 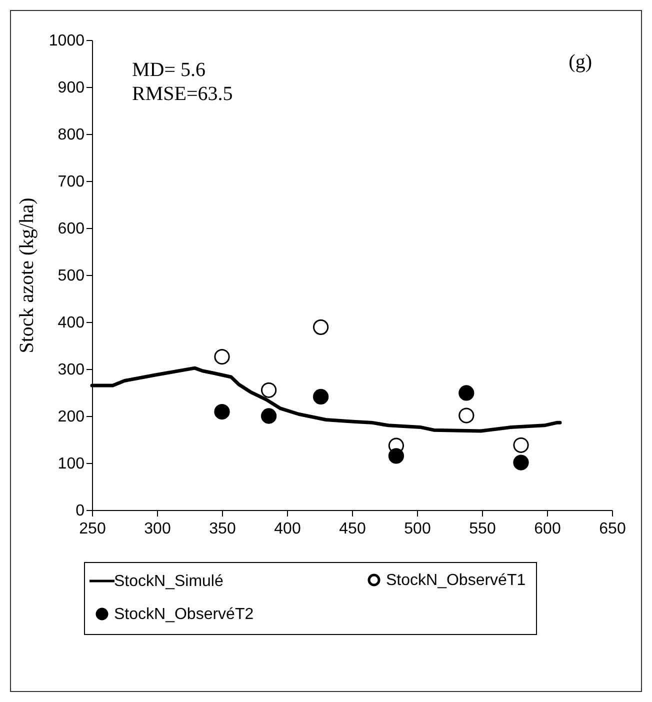 I want to click on x-tick-label: 500, so click(x=417, y=529).